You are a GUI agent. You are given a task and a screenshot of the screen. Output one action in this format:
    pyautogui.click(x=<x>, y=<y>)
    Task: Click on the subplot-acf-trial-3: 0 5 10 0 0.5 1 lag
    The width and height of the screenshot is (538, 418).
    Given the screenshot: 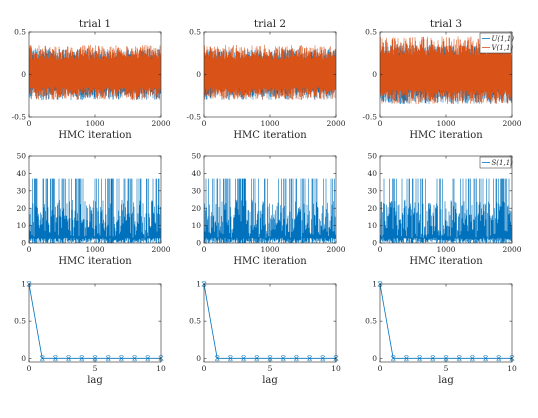 What is the action you would take?
    pyautogui.click(x=441, y=333)
    